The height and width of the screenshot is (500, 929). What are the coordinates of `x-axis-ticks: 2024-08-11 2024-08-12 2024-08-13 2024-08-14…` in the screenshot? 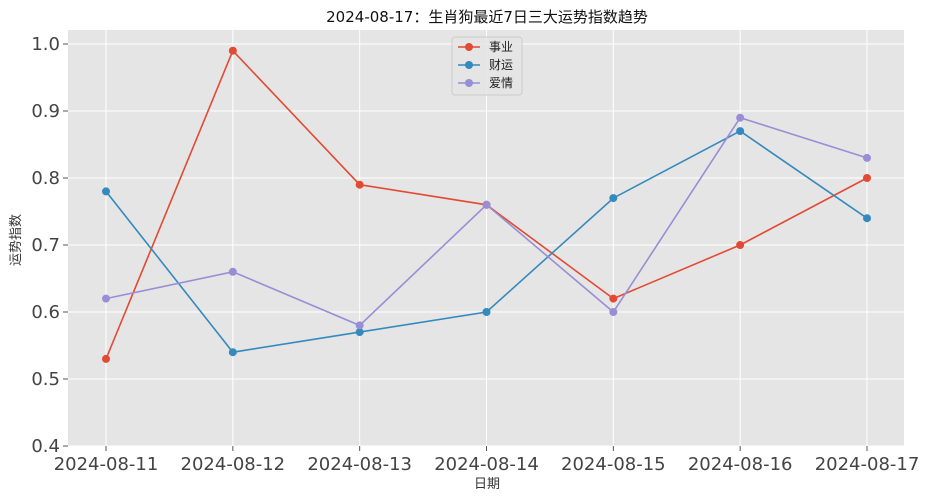 It's located at (487, 460).